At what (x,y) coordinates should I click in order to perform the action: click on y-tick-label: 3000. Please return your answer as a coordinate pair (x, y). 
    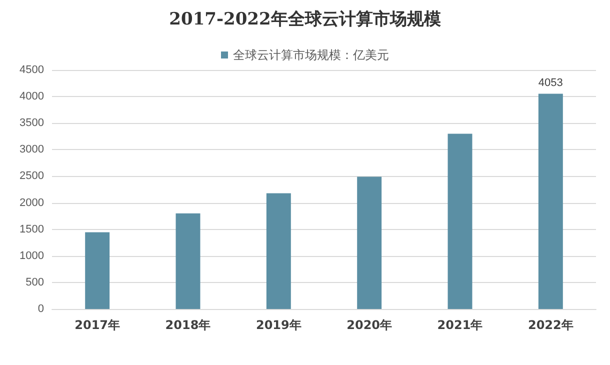
    Looking at the image, I should click on (32, 150).